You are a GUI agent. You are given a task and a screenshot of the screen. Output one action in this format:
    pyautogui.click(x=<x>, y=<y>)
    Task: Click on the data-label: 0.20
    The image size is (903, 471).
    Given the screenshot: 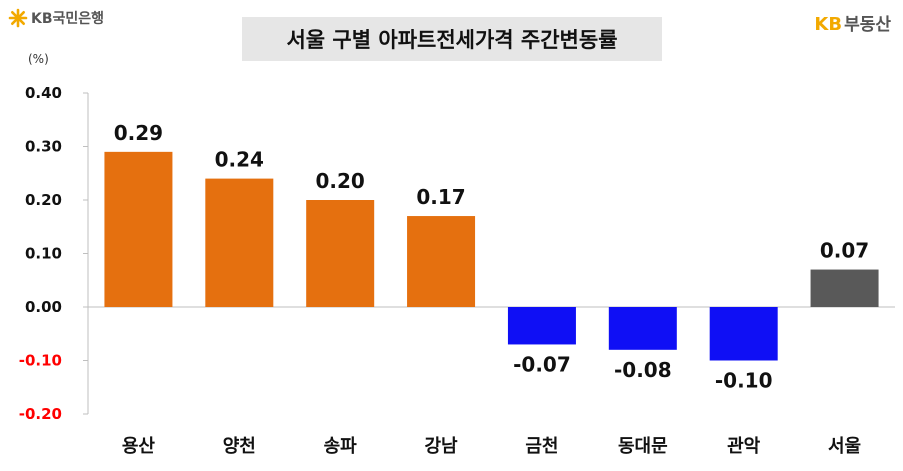 What is the action you would take?
    pyautogui.click(x=340, y=181)
    